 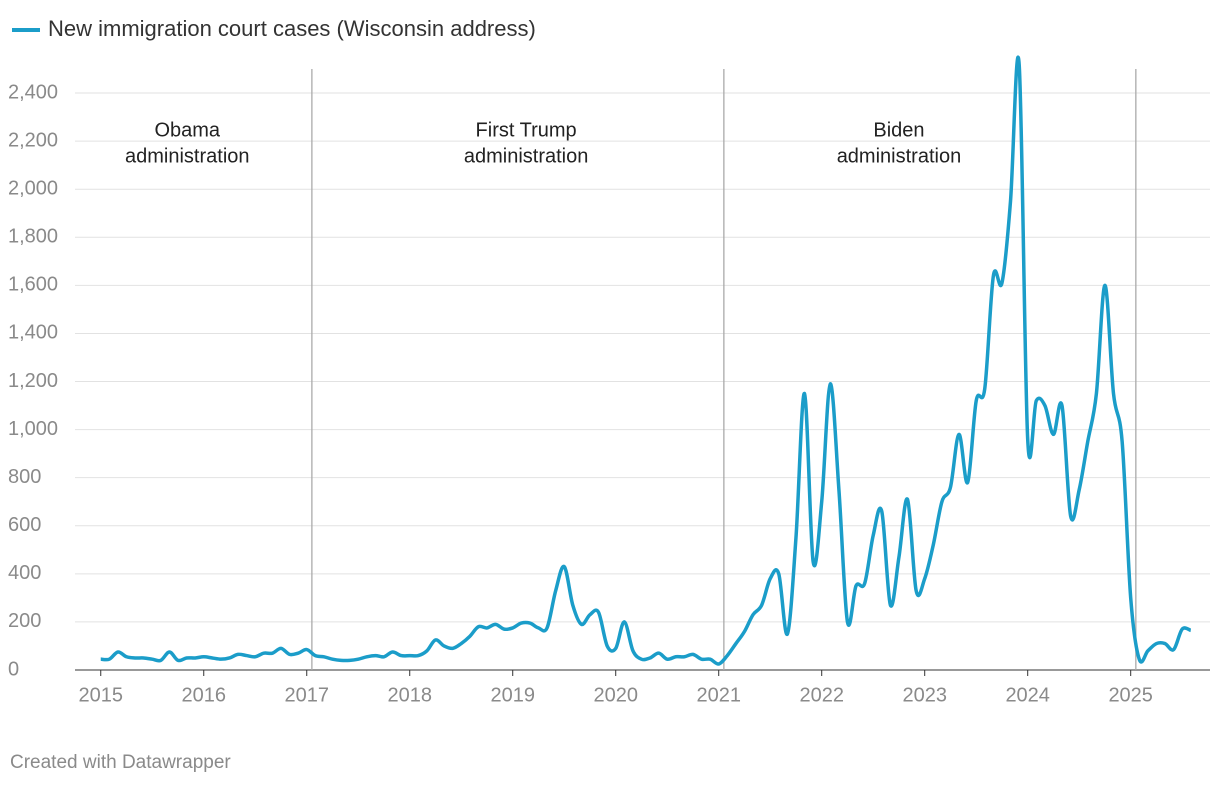 What do you see at coordinates (33, 429) in the screenshot?
I see `y-tick-label: 1,000` at bounding box center [33, 429].